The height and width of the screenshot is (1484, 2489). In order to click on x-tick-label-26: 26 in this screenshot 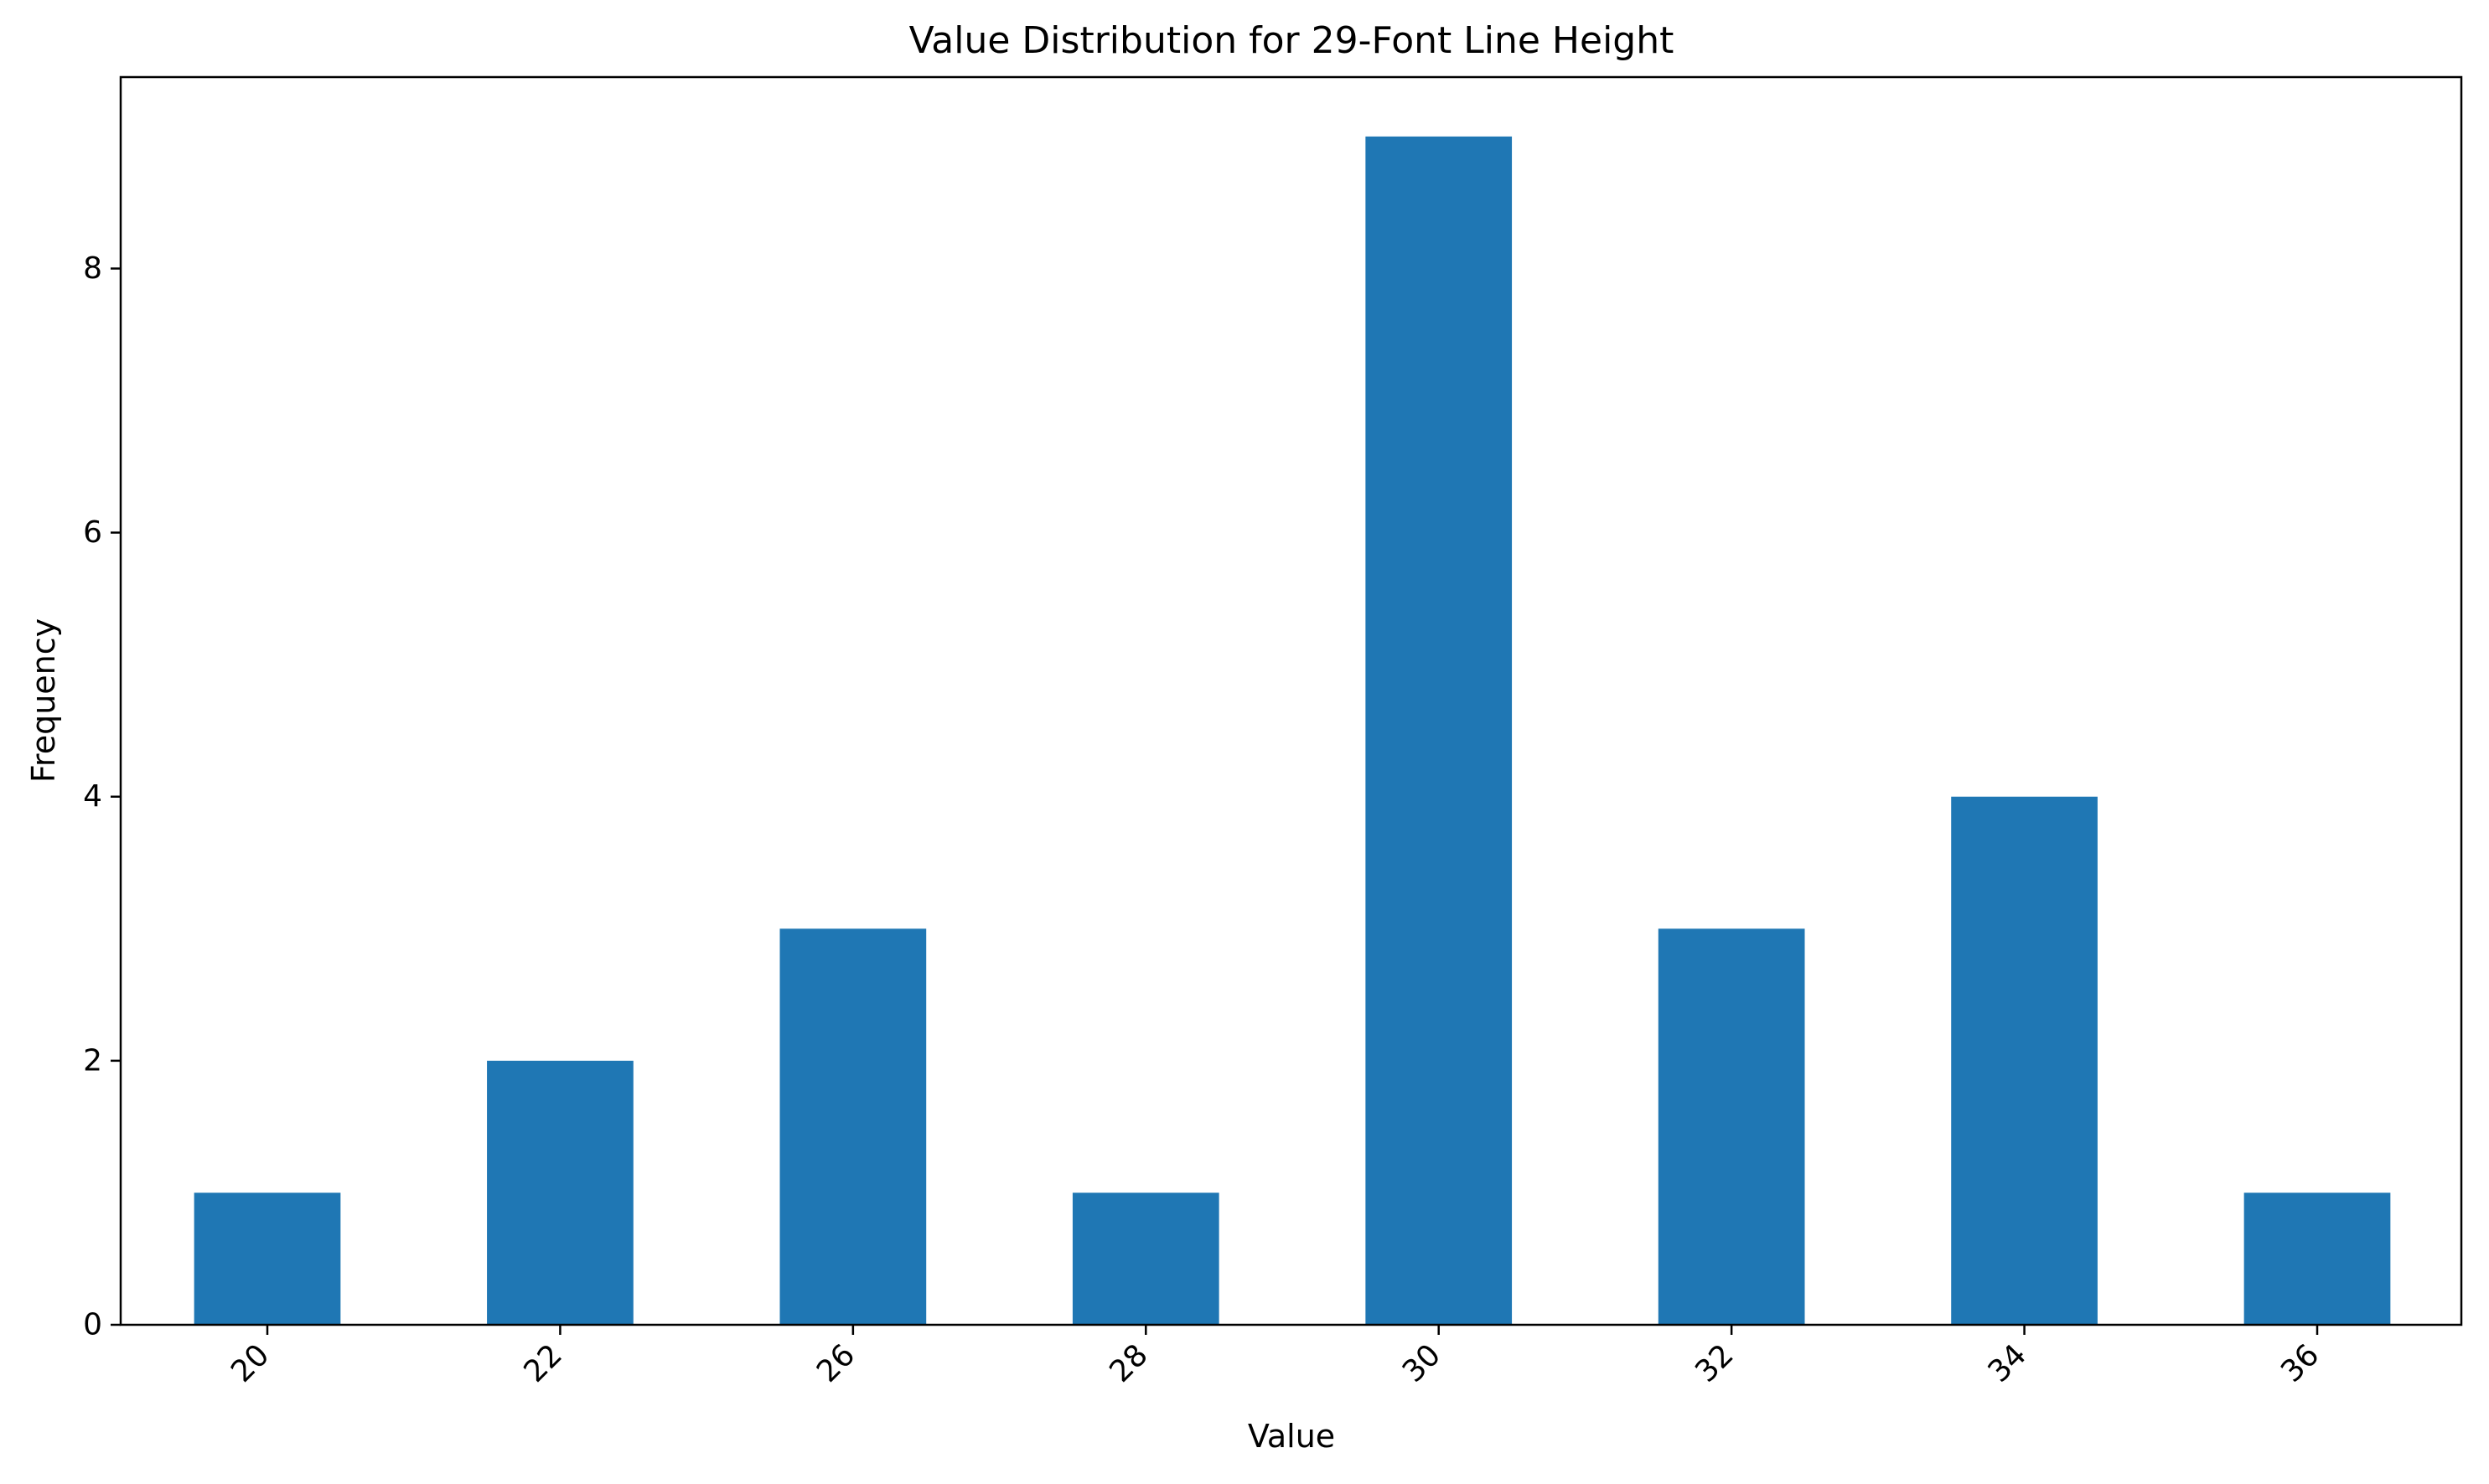, I will do `click(836, 1363)`.